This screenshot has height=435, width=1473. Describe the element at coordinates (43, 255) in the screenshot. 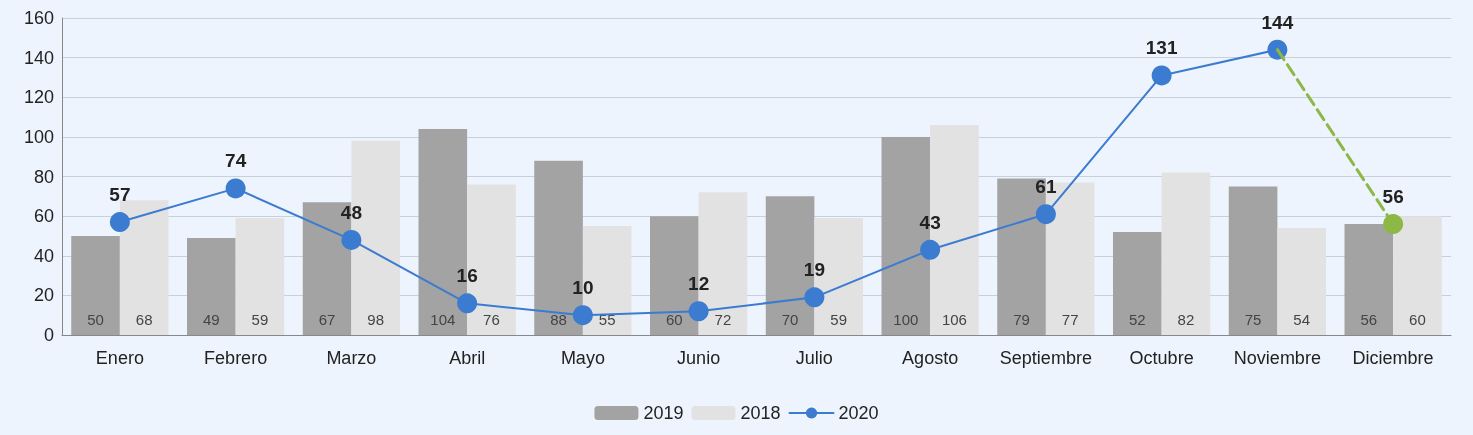

I see `y-tick-label: 40` at that location.